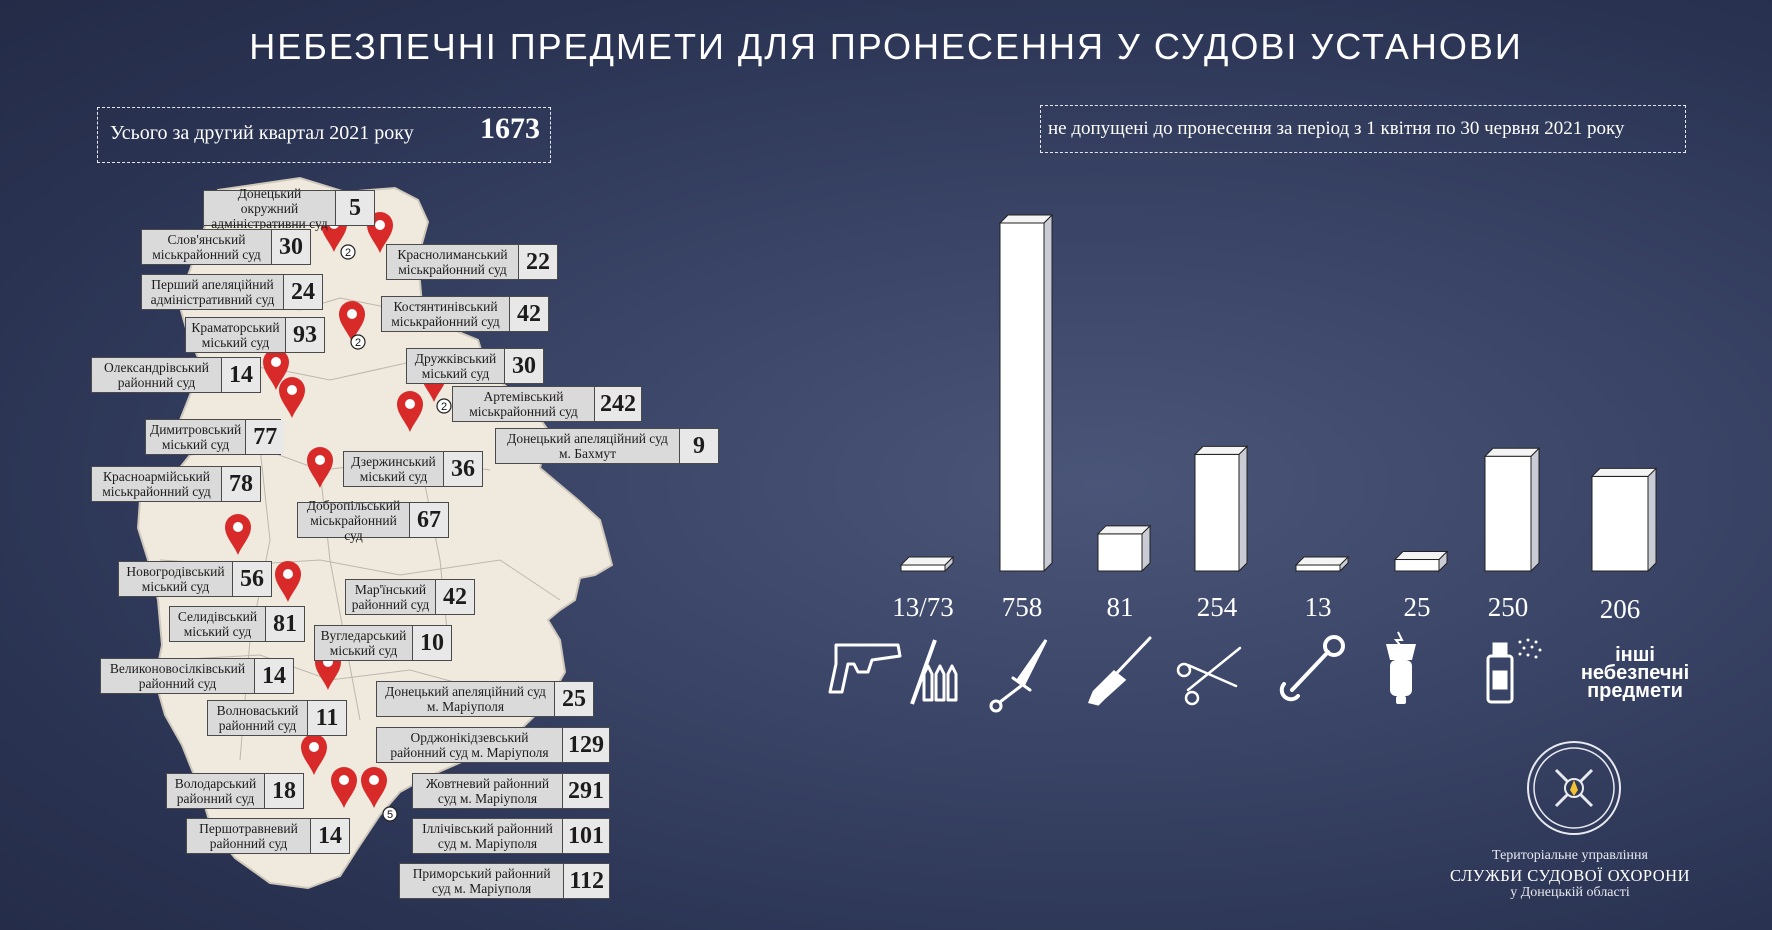 Image resolution: width=1772 pixels, height=930 pixels. I want to click on court-name: Донецький окружний адміністративни суд, so click(269, 208).